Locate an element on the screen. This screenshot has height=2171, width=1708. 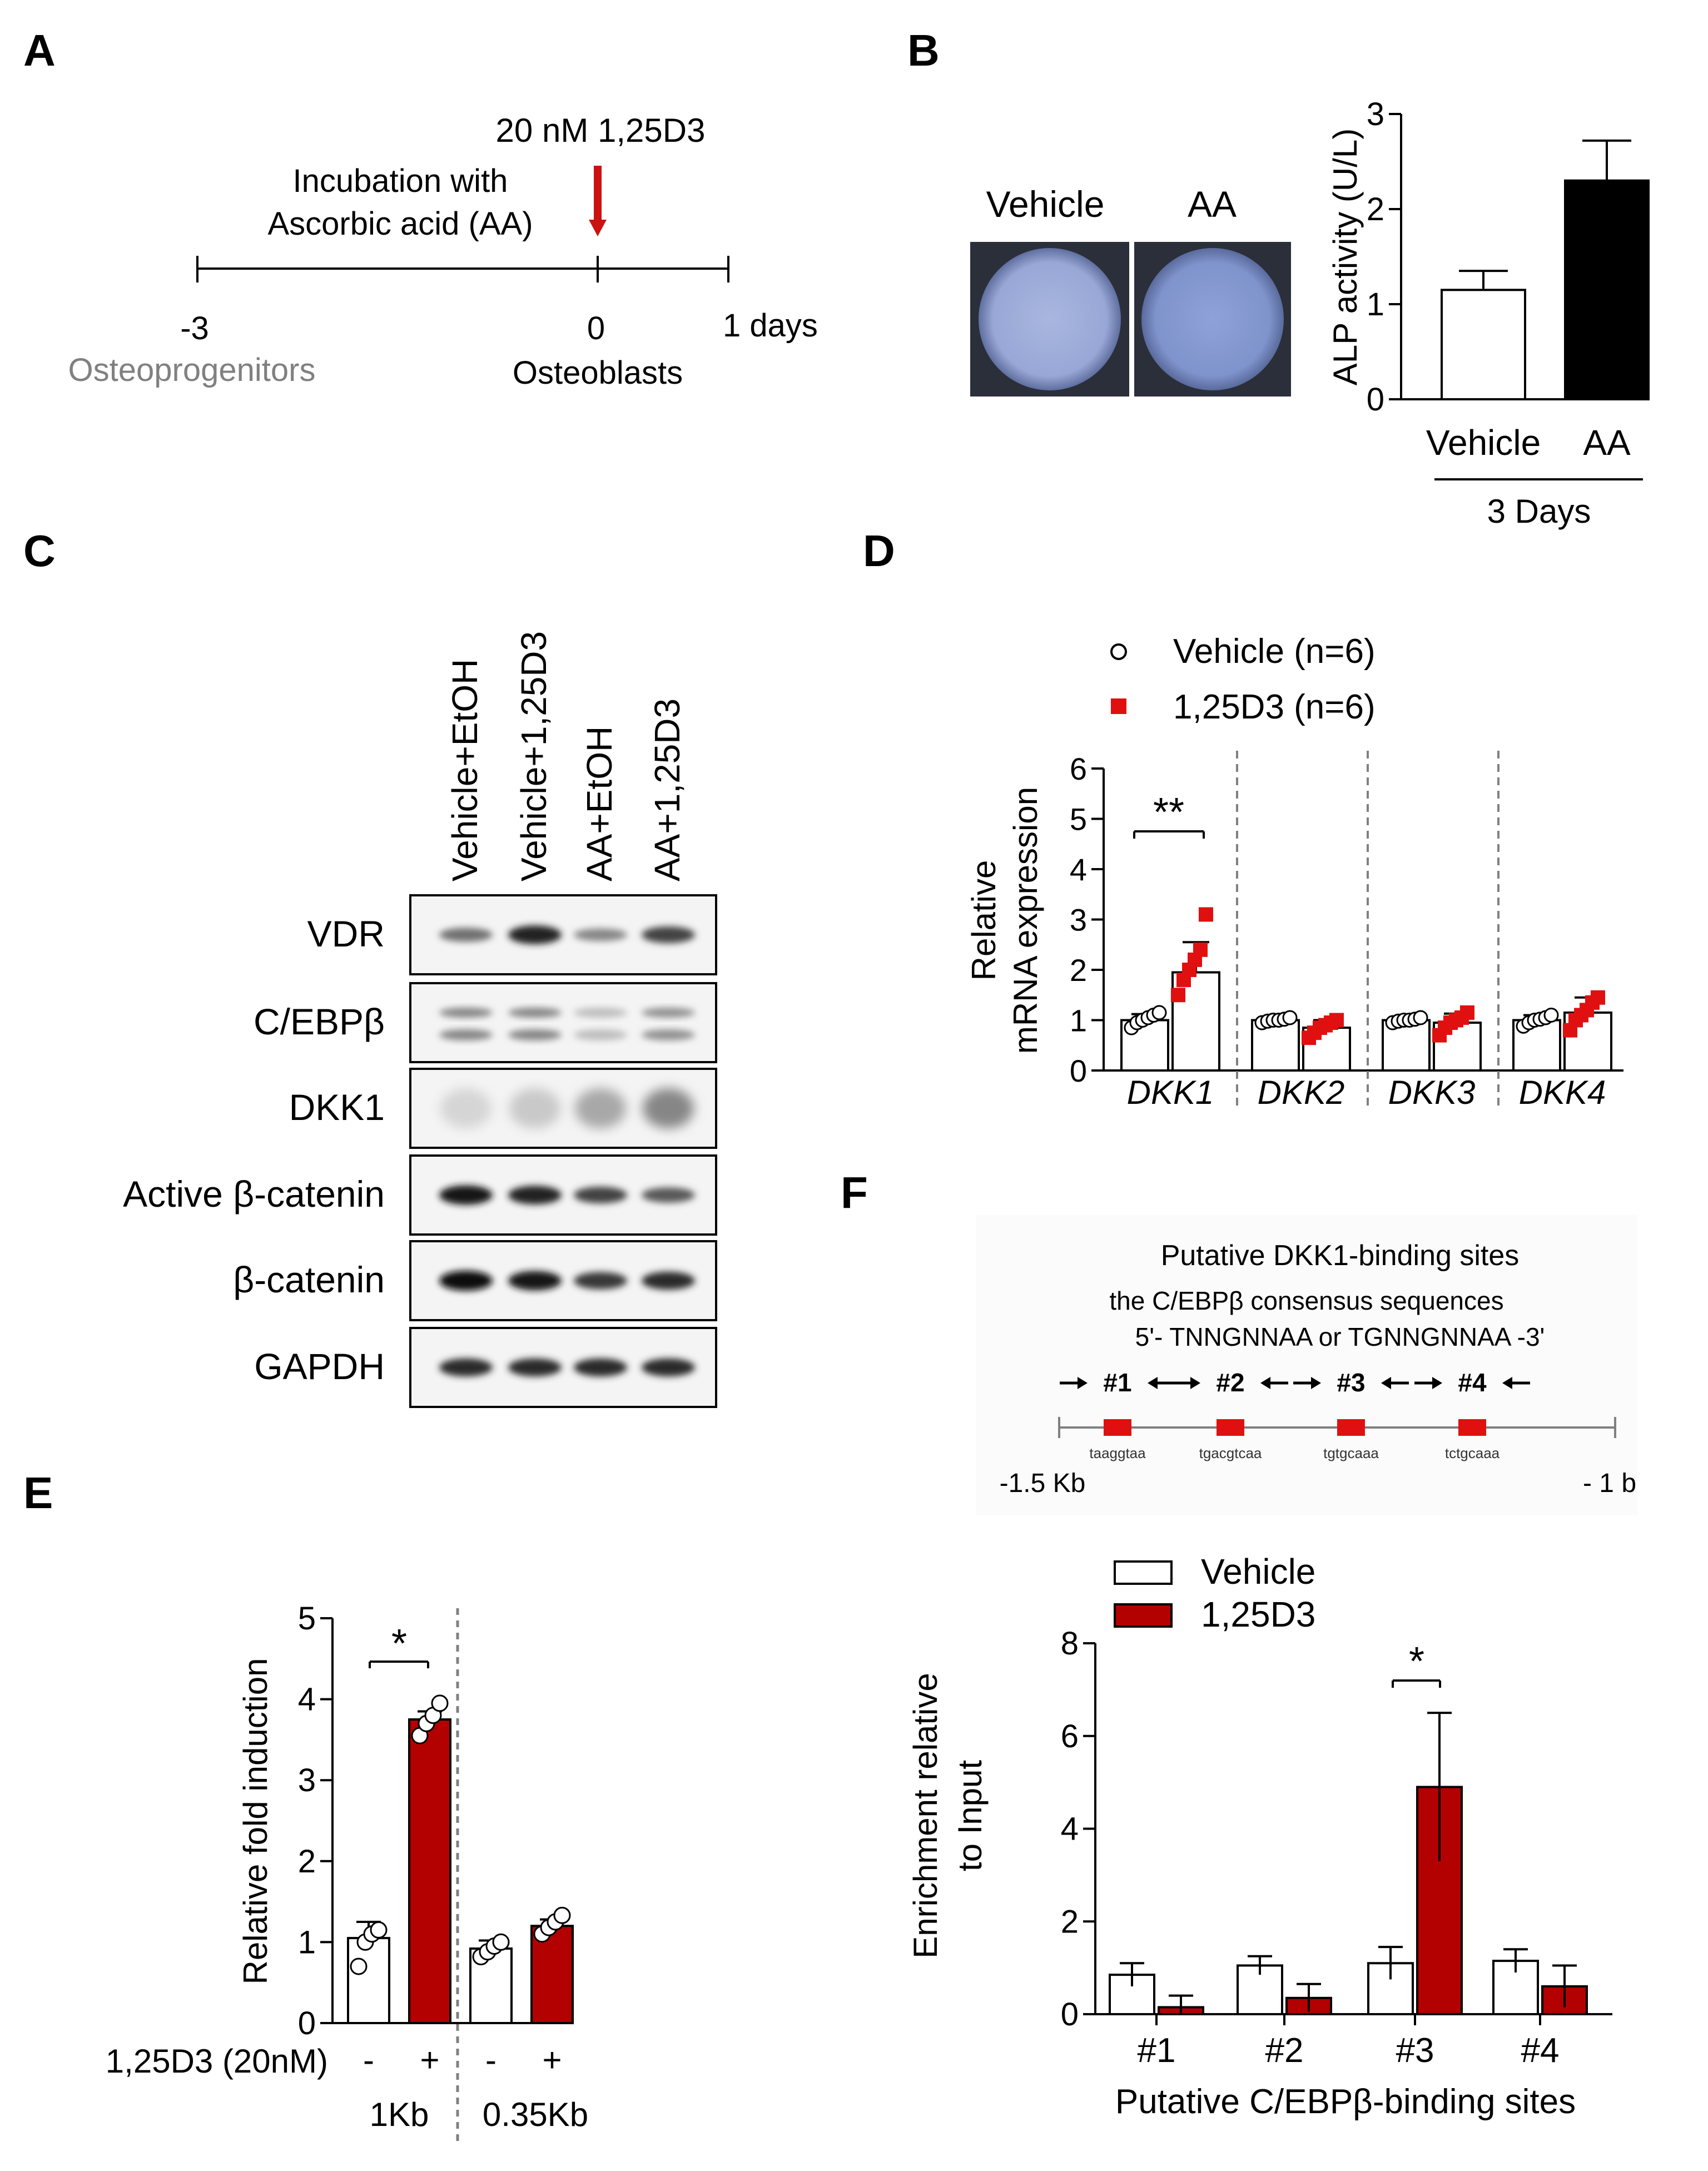
legend-marker-125d3 is located at coordinates (1118, 706).